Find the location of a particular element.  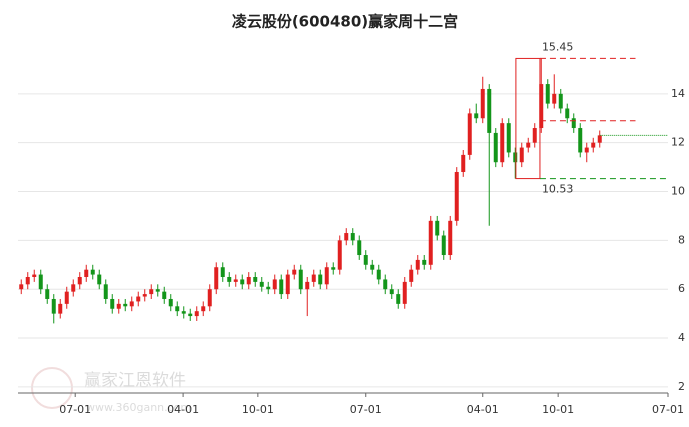

low-label: 10.53 is located at coordinates (558, 189).